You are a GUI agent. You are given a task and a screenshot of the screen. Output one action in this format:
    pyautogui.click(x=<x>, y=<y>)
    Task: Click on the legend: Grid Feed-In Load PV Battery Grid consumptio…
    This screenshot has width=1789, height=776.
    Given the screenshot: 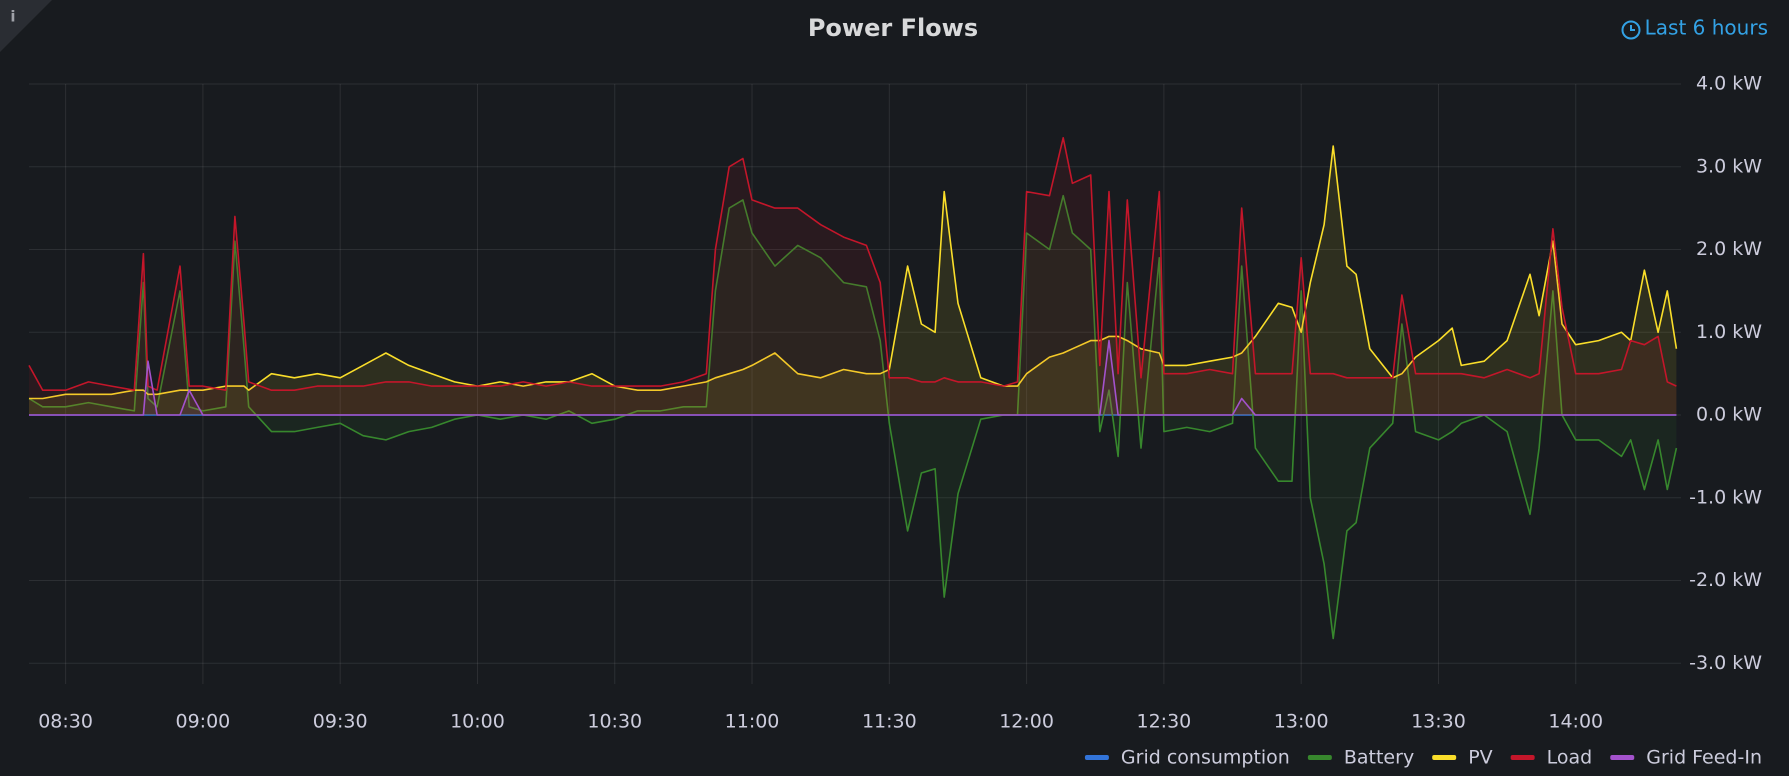 What is the action you would take?
    pyautogui.click(x=1423, y=758)
    